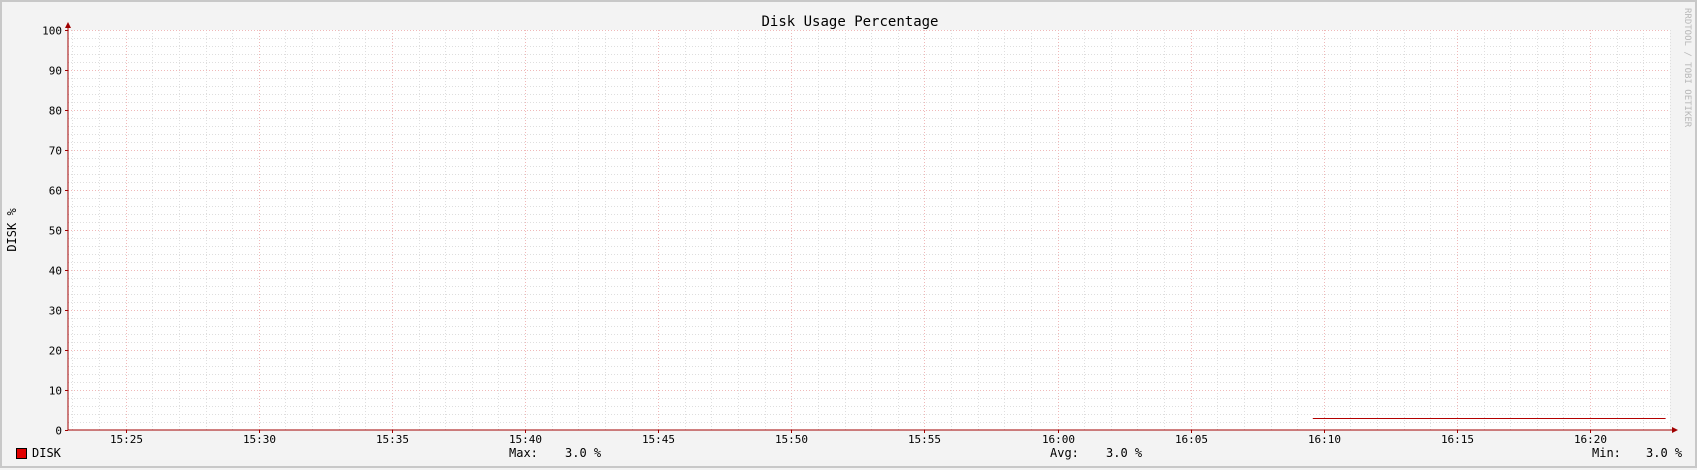 This screenshot has width=1697, height=470. What do you see at coordinates (1064, 453) in the screenshot?
I see `stat-avg-label: Avg:` at bounding box center [1064, 453].